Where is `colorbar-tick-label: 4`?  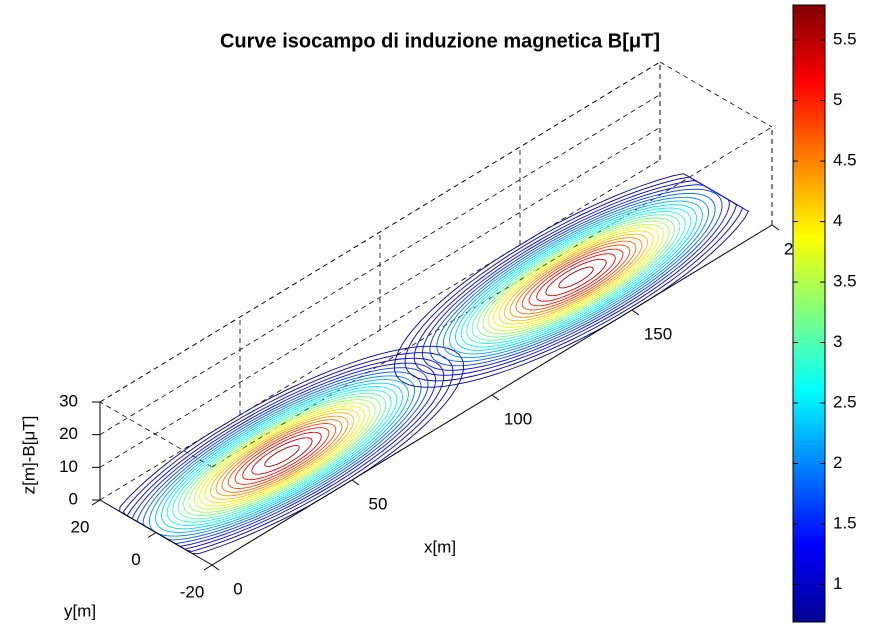
colorbar-tick-label: 4 is located at coordinates (837, 220).